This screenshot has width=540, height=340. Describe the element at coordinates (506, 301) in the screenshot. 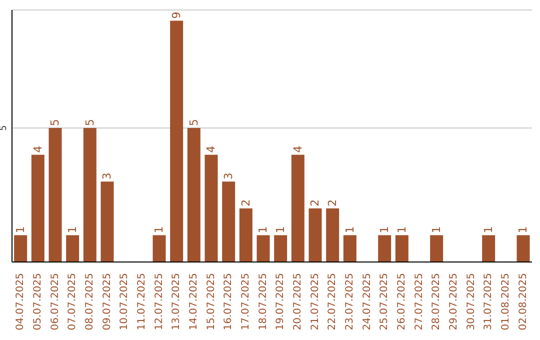

I see `x-tick-label: 01.08.2025` at that location.